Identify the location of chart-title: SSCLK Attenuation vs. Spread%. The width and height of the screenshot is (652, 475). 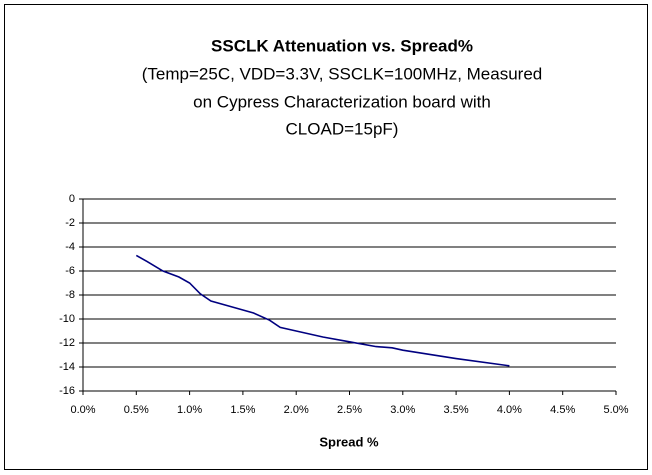
(342, 45).